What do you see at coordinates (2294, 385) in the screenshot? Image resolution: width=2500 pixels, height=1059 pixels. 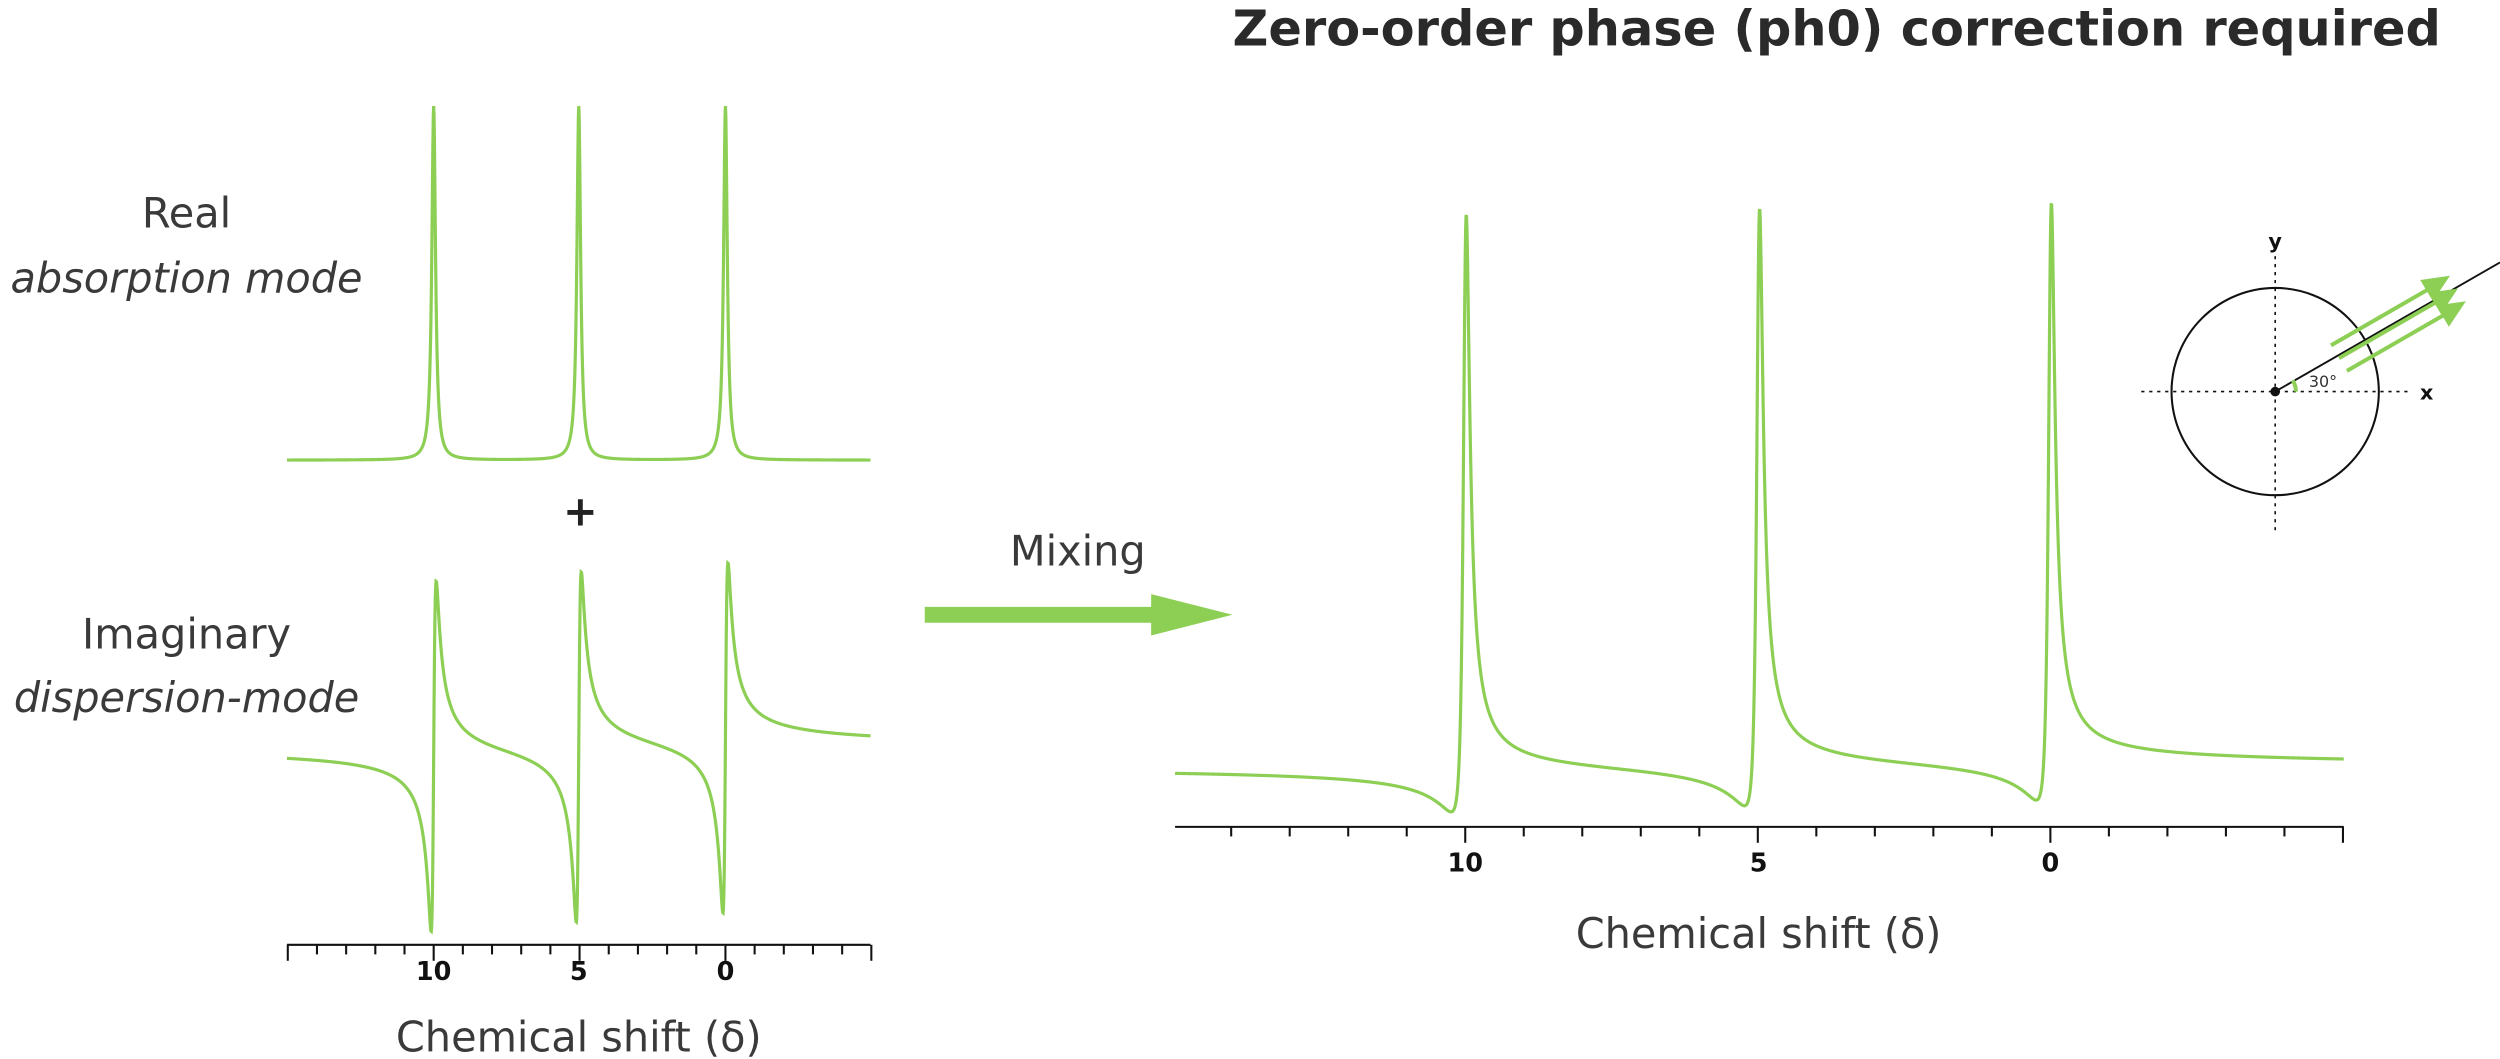 I see `angle-arc` at bounding box center [2294, 385].